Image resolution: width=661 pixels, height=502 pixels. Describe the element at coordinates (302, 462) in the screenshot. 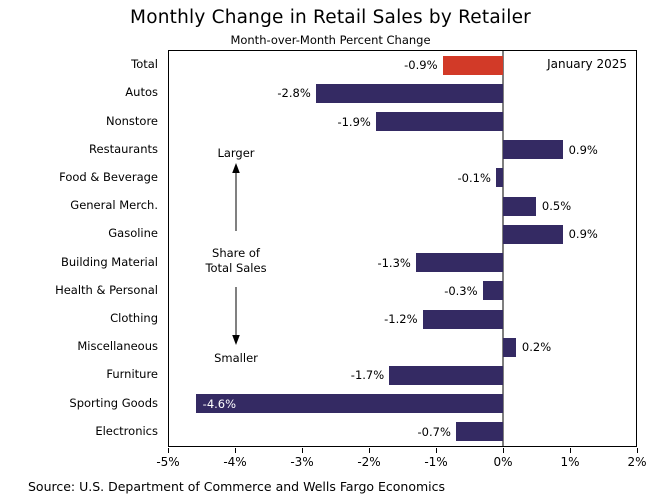

I see `x-axis-tick-label: -3%` at that location.